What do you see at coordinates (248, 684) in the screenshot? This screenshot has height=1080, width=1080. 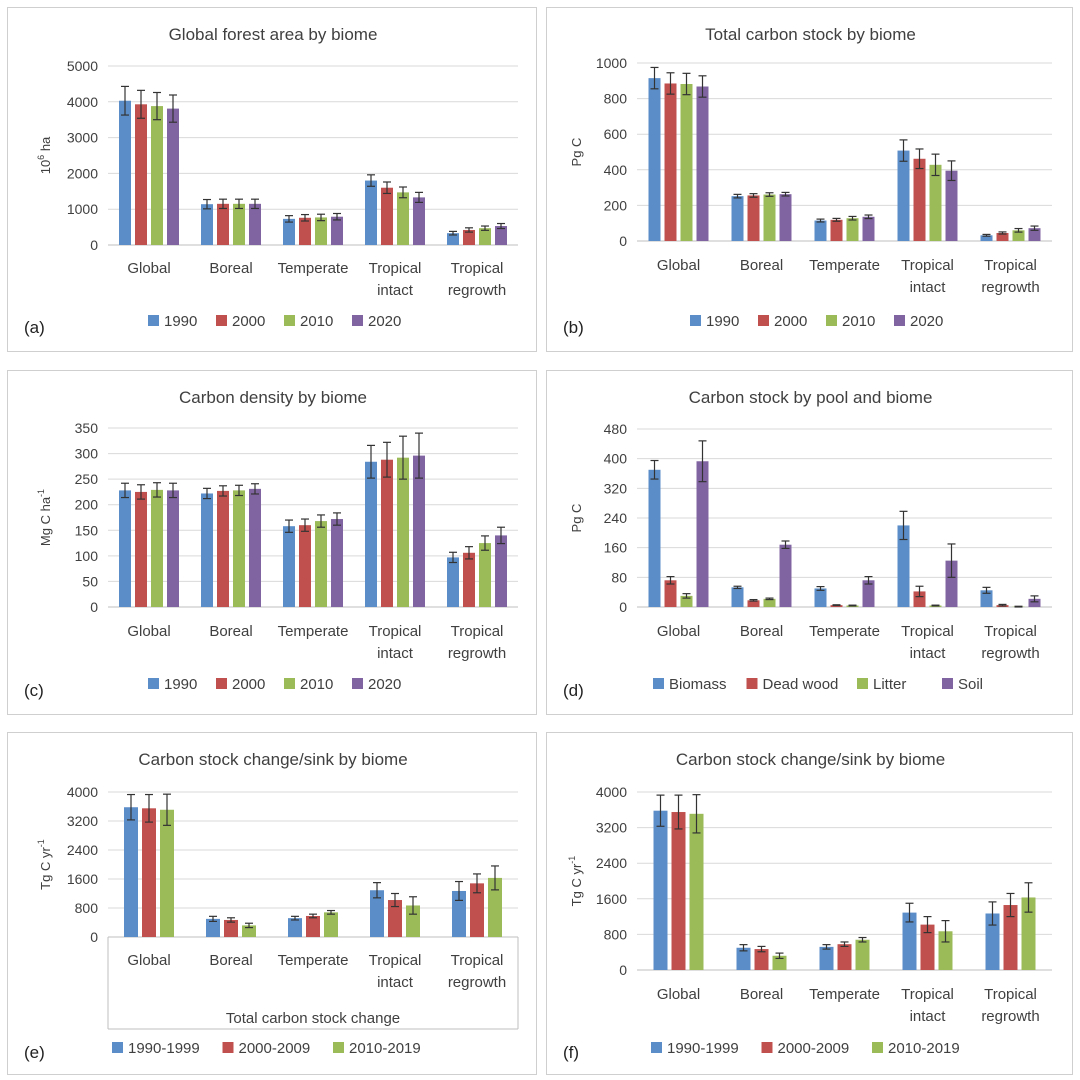 I see `legend-label: 2000` at bounding box center [248, 684].